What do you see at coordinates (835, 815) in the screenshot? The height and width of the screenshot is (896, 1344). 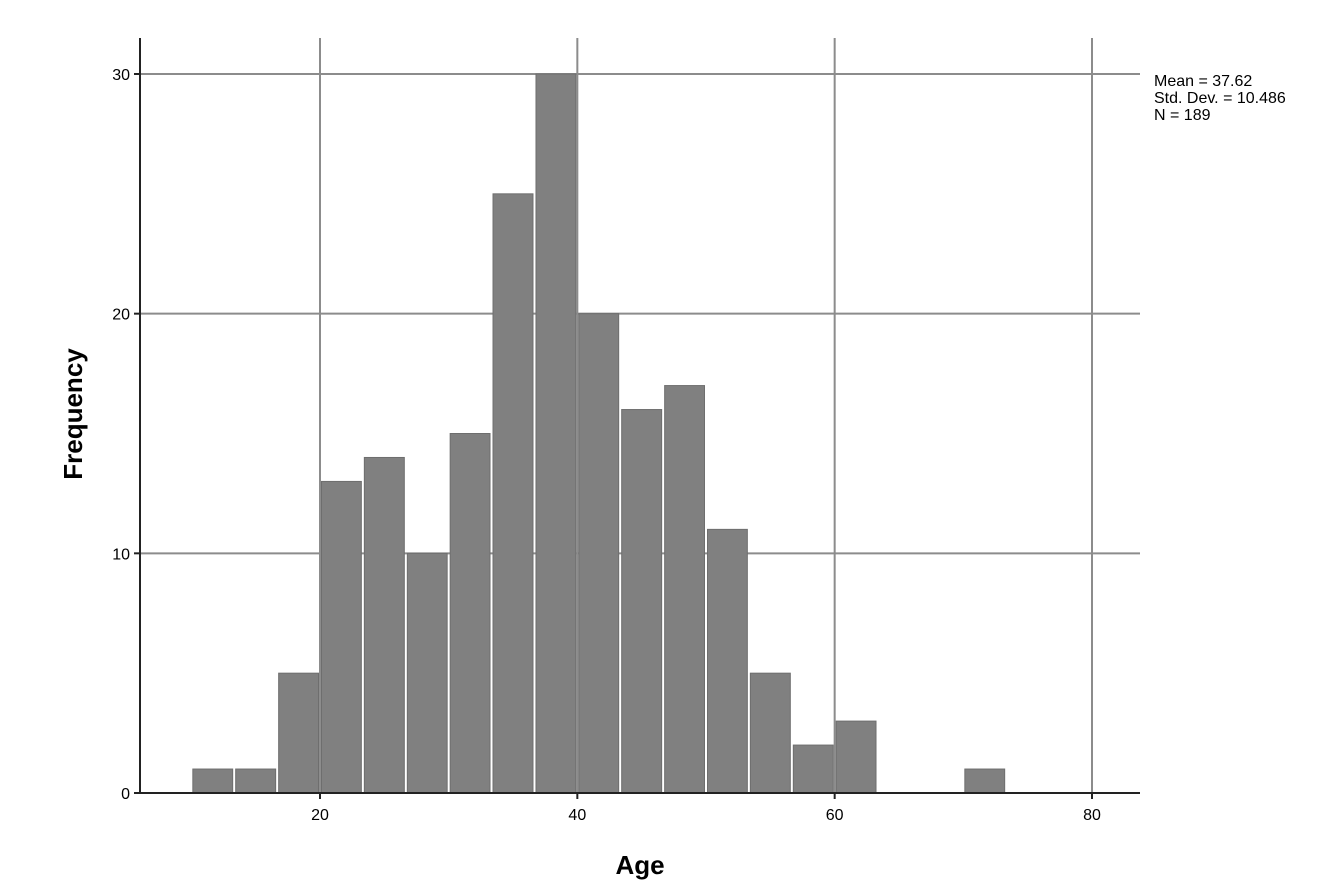 I see `x-tick-label: 60` at bounding box center [835, 815].